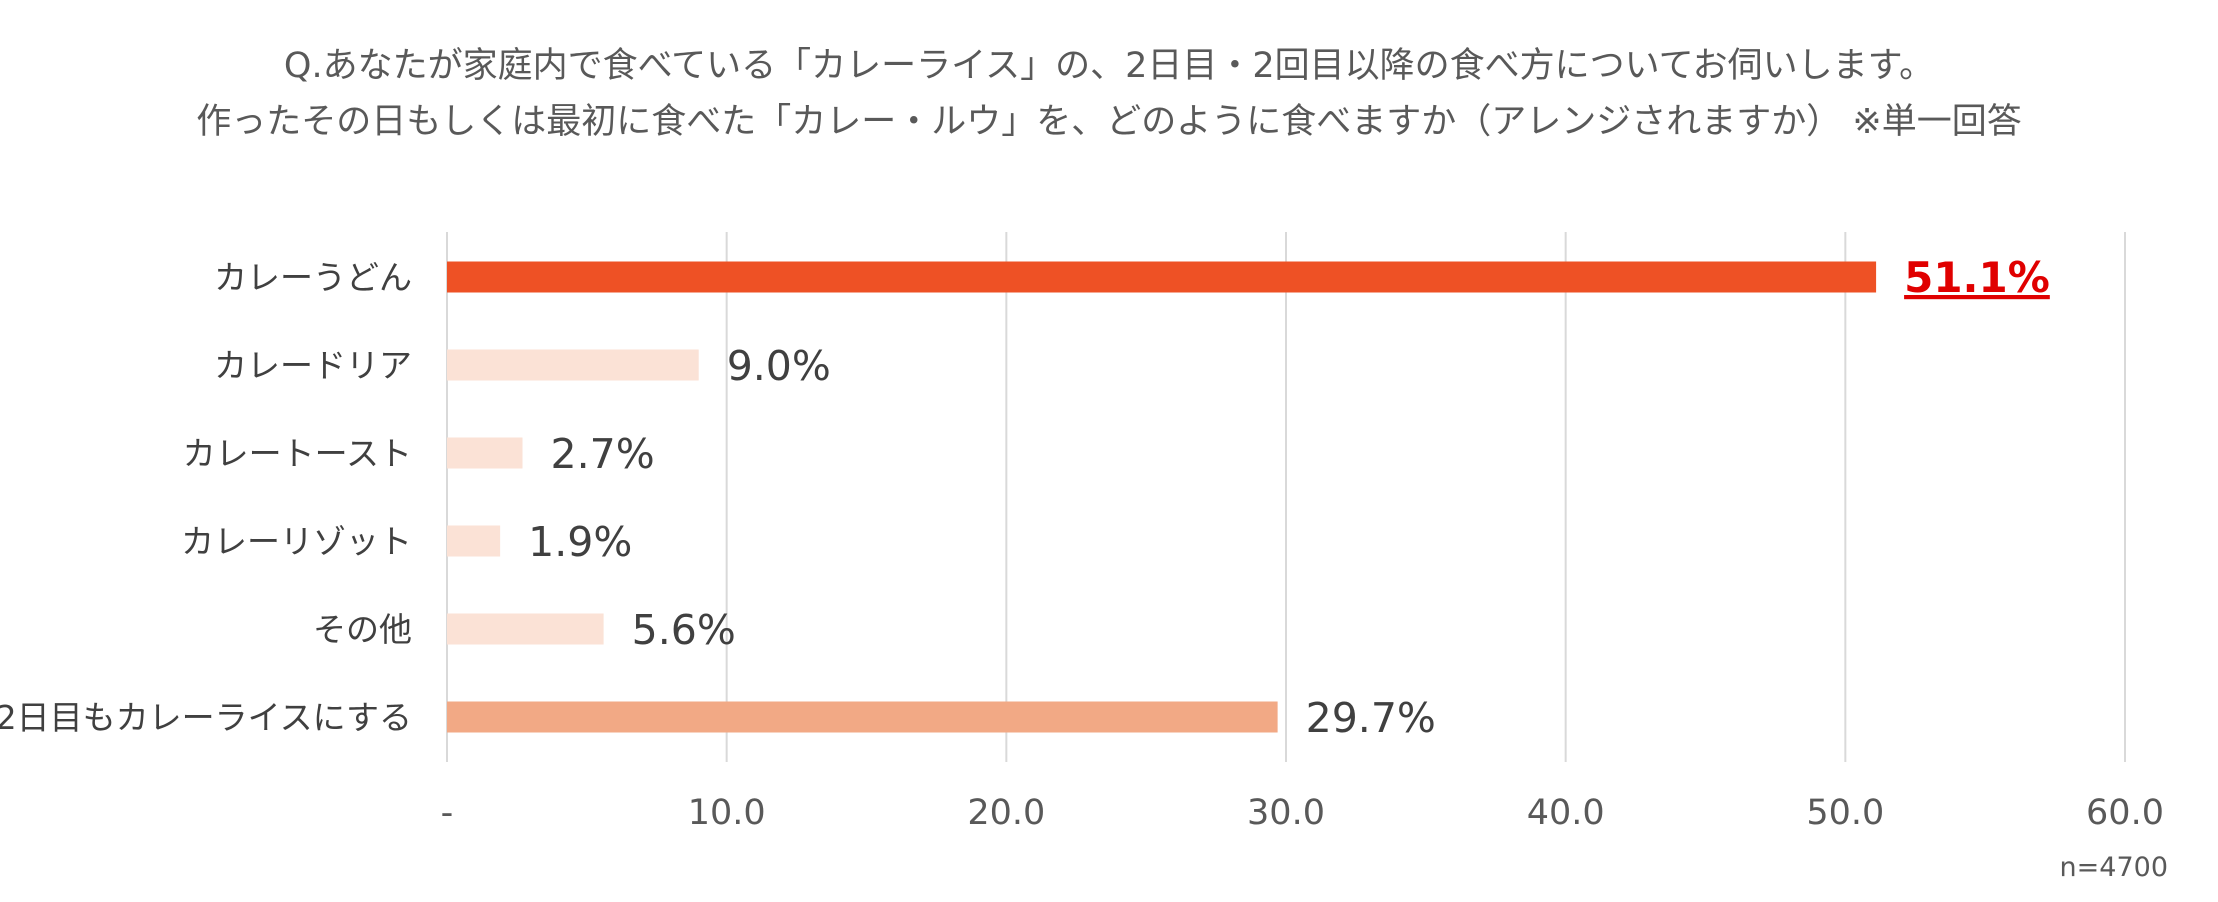 Image resolution: width=2218 pixels, height=902 pixels. I want to click on x-tick-label: -, so click(447, 813).